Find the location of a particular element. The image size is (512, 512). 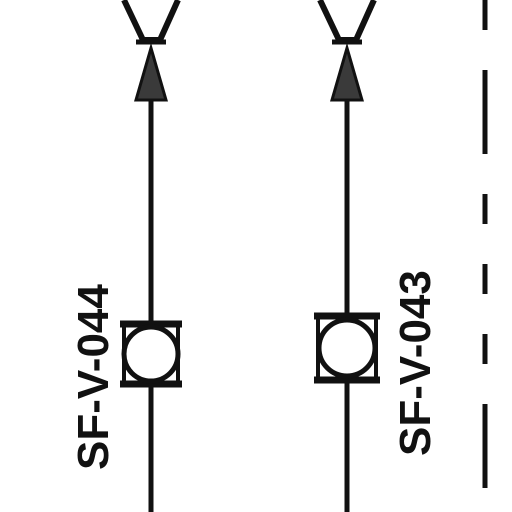

valve-tag-label: SF-V-043 is located at coordinates (415, 363).